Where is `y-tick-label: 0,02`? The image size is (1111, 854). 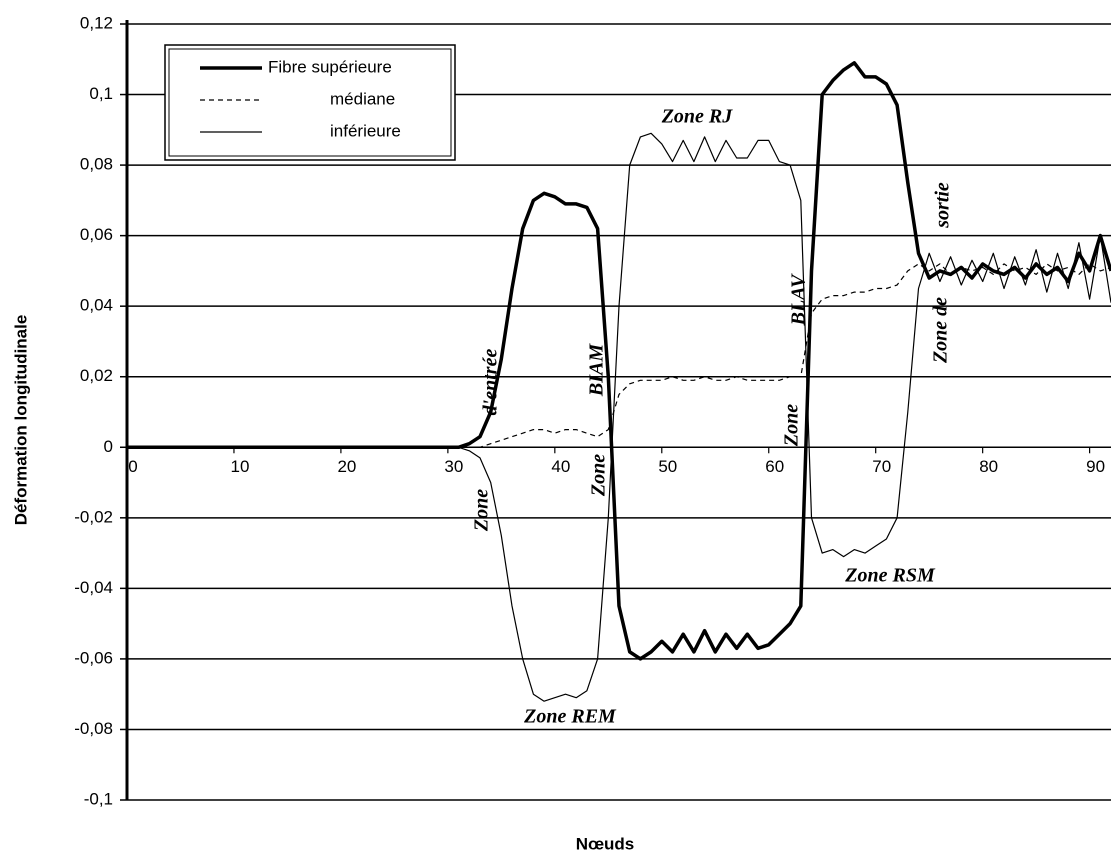 y-tick-label: 0,02 is located at coordinates (96, 375).